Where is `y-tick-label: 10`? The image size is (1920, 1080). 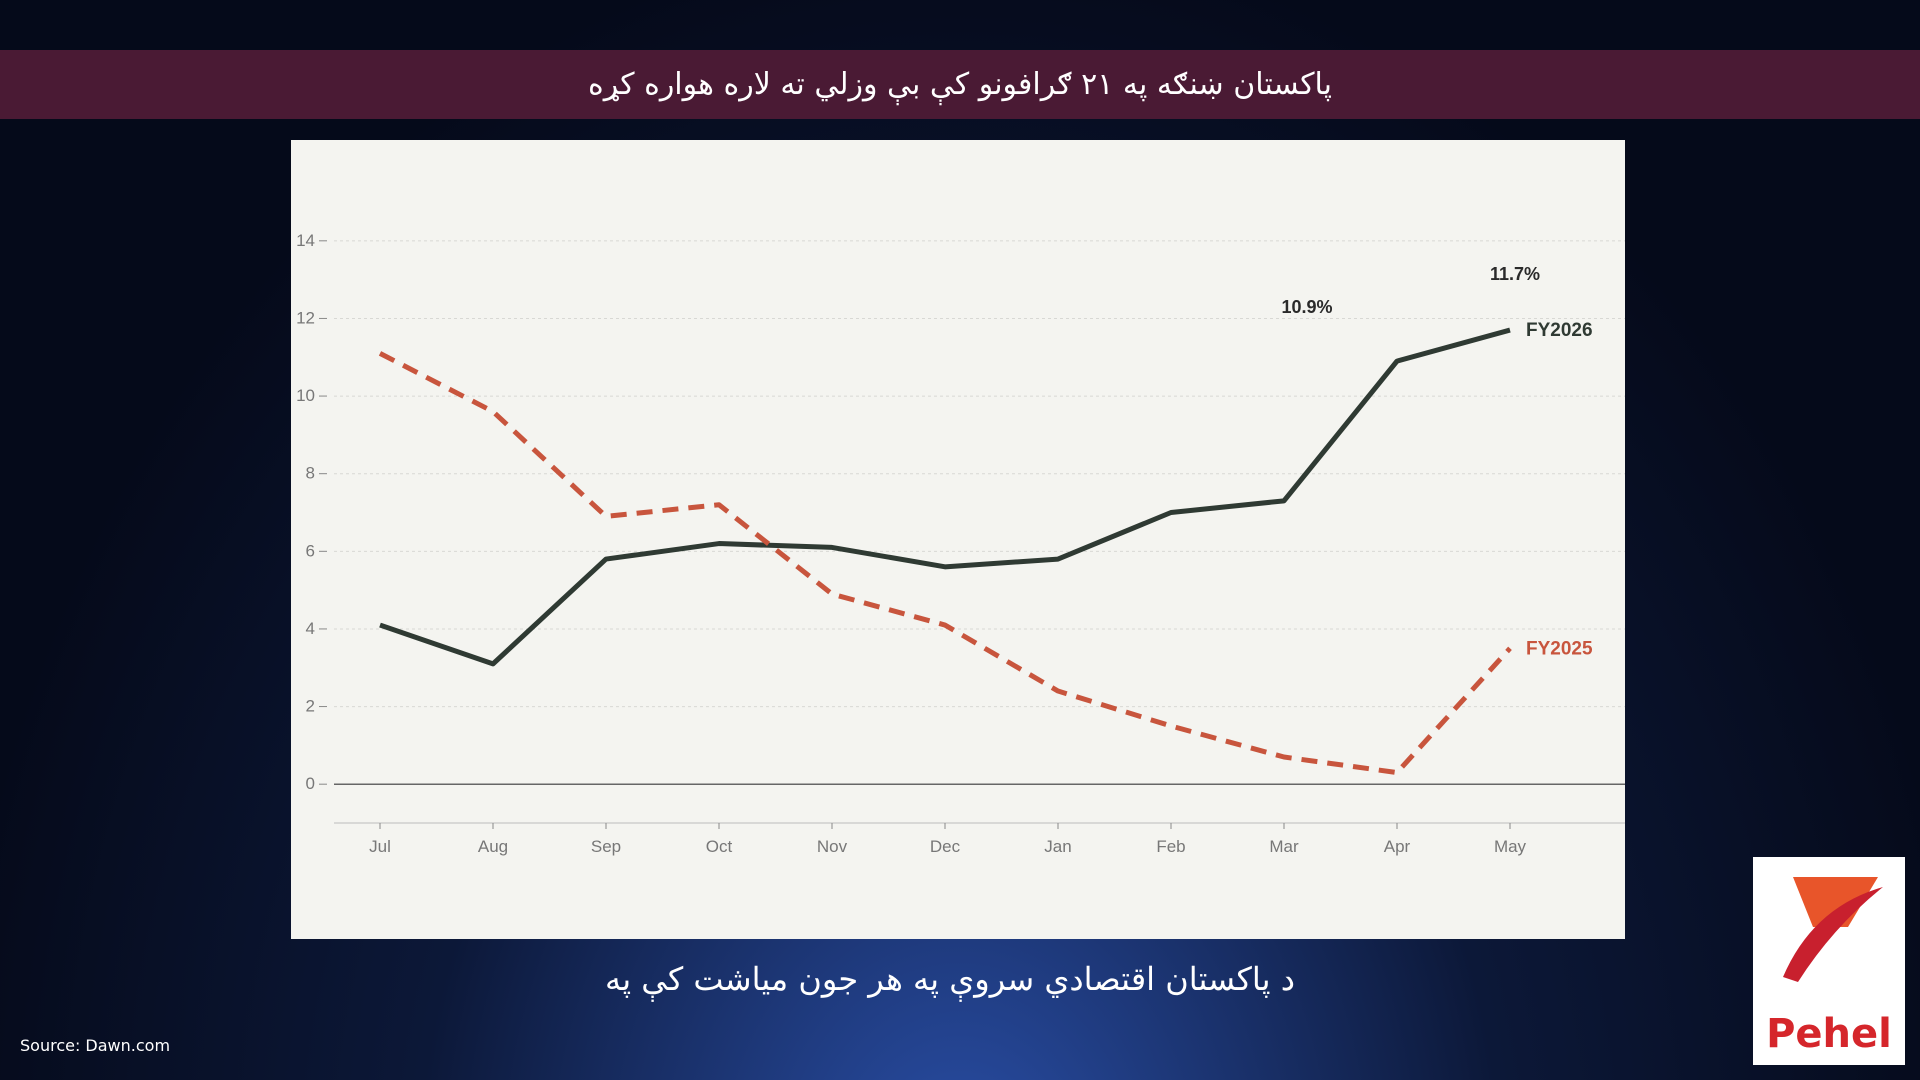
y-tick-label: 10 is located at coordinates (305, 395).